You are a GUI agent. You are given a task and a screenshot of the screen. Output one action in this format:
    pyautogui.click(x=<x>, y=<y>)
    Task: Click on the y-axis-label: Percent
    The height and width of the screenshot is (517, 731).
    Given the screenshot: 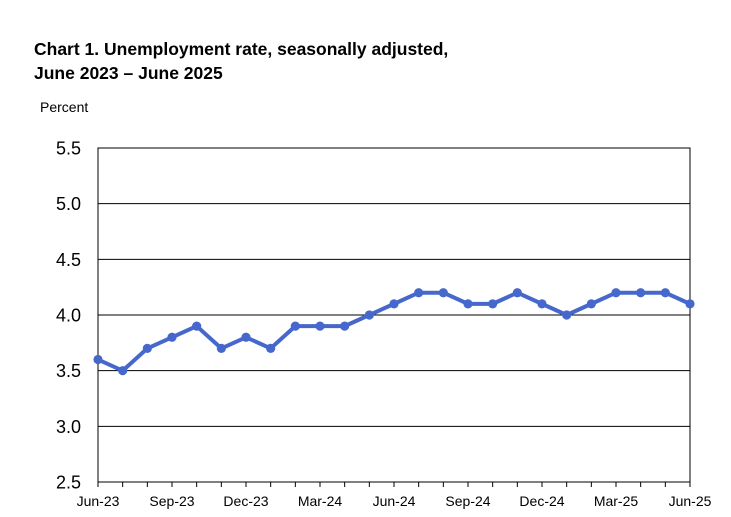 What is the action you would take?
    pyautogui.click(x=64, y=107)
    